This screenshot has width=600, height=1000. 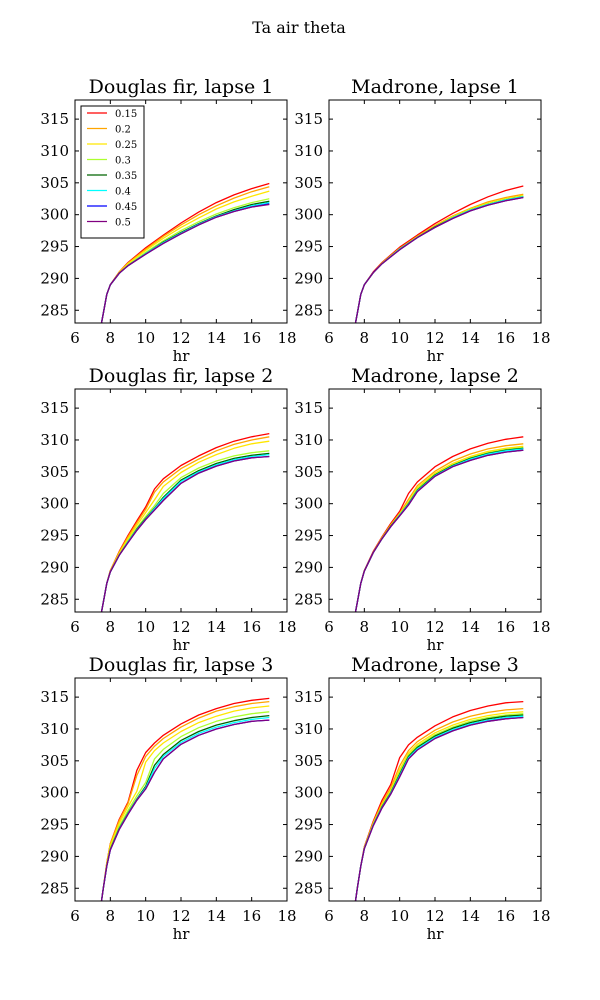 I want to click on panel-title: Madrone, lapse 2, so click(x=435, y=376).